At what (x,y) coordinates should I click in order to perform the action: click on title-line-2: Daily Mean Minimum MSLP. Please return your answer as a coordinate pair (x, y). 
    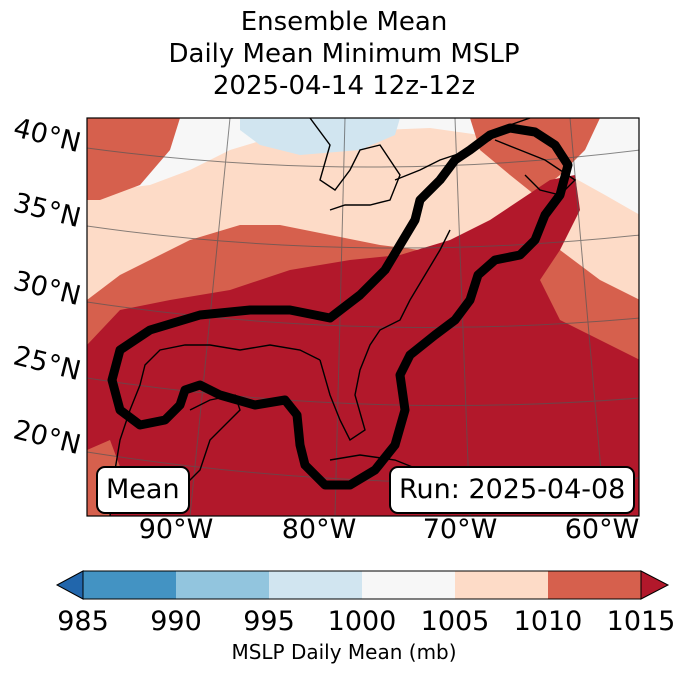
    Looking at the image, I should click on (344, 54).